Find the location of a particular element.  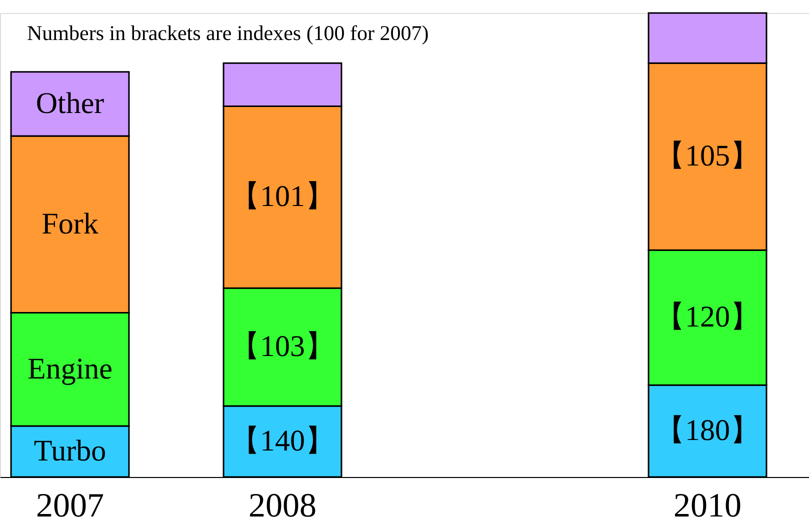

annotation: 【103】 is located at coordinates (283, 347).